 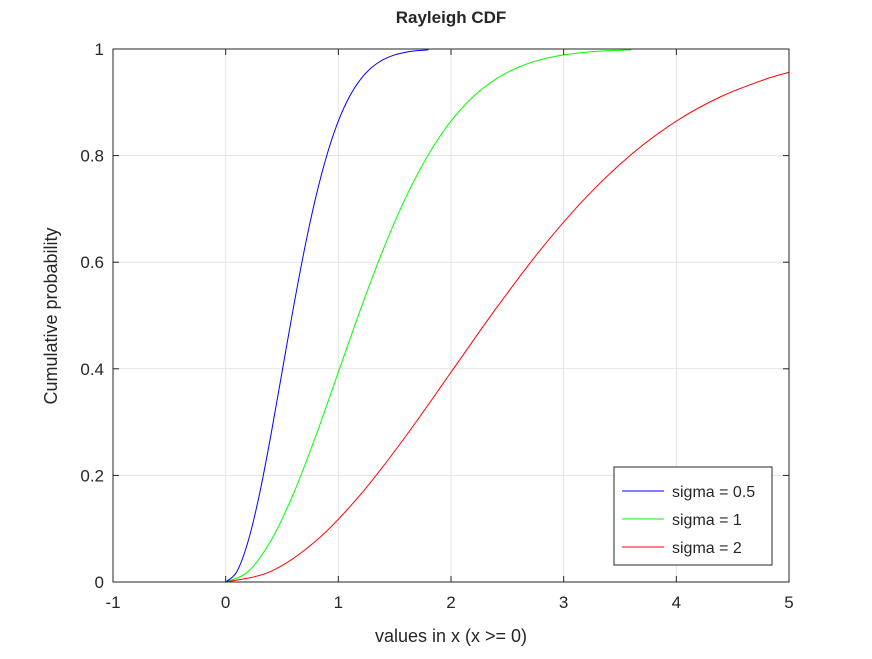 What do you see at coordinates (707, 520) in the screenshot?
I see `legend-label: sigma = 1` at bounding box center [707, 520].